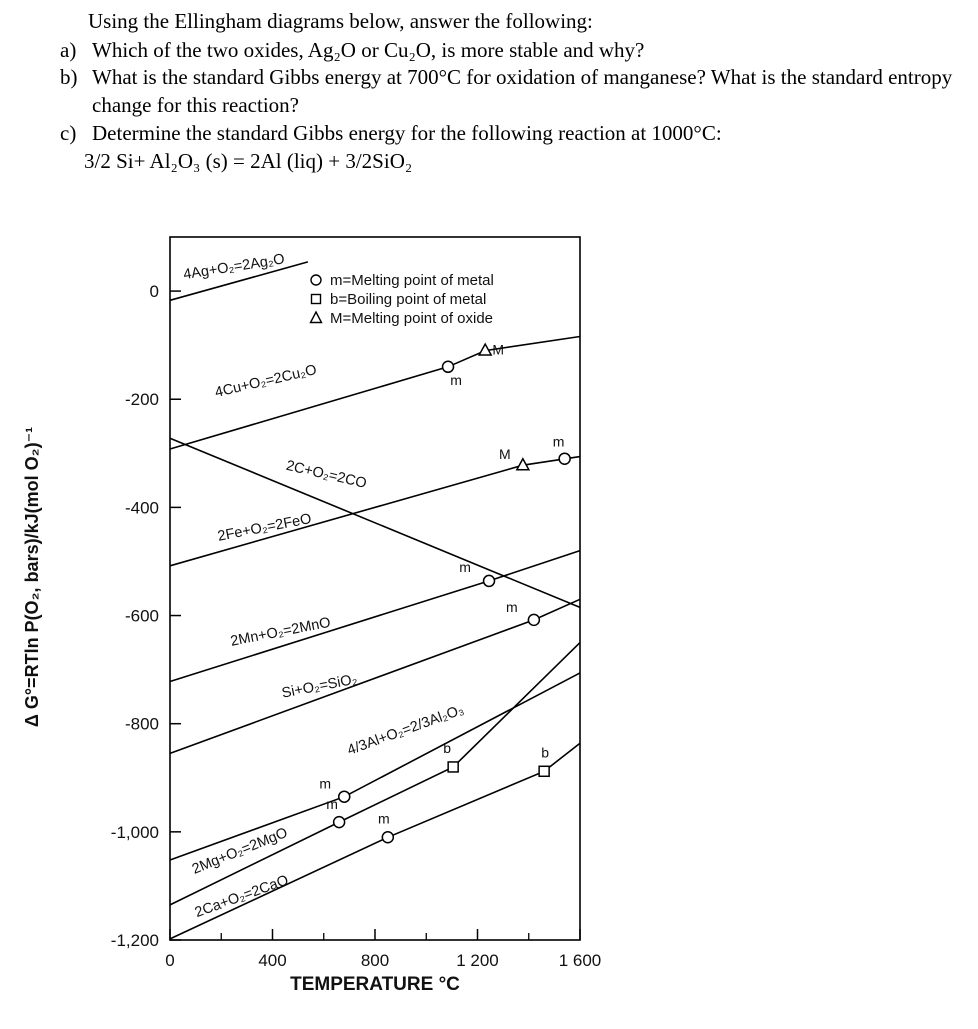  Describe the element at coordinates (142, 507) in the screenshot. I see `y-tick-label: -400` at that location.